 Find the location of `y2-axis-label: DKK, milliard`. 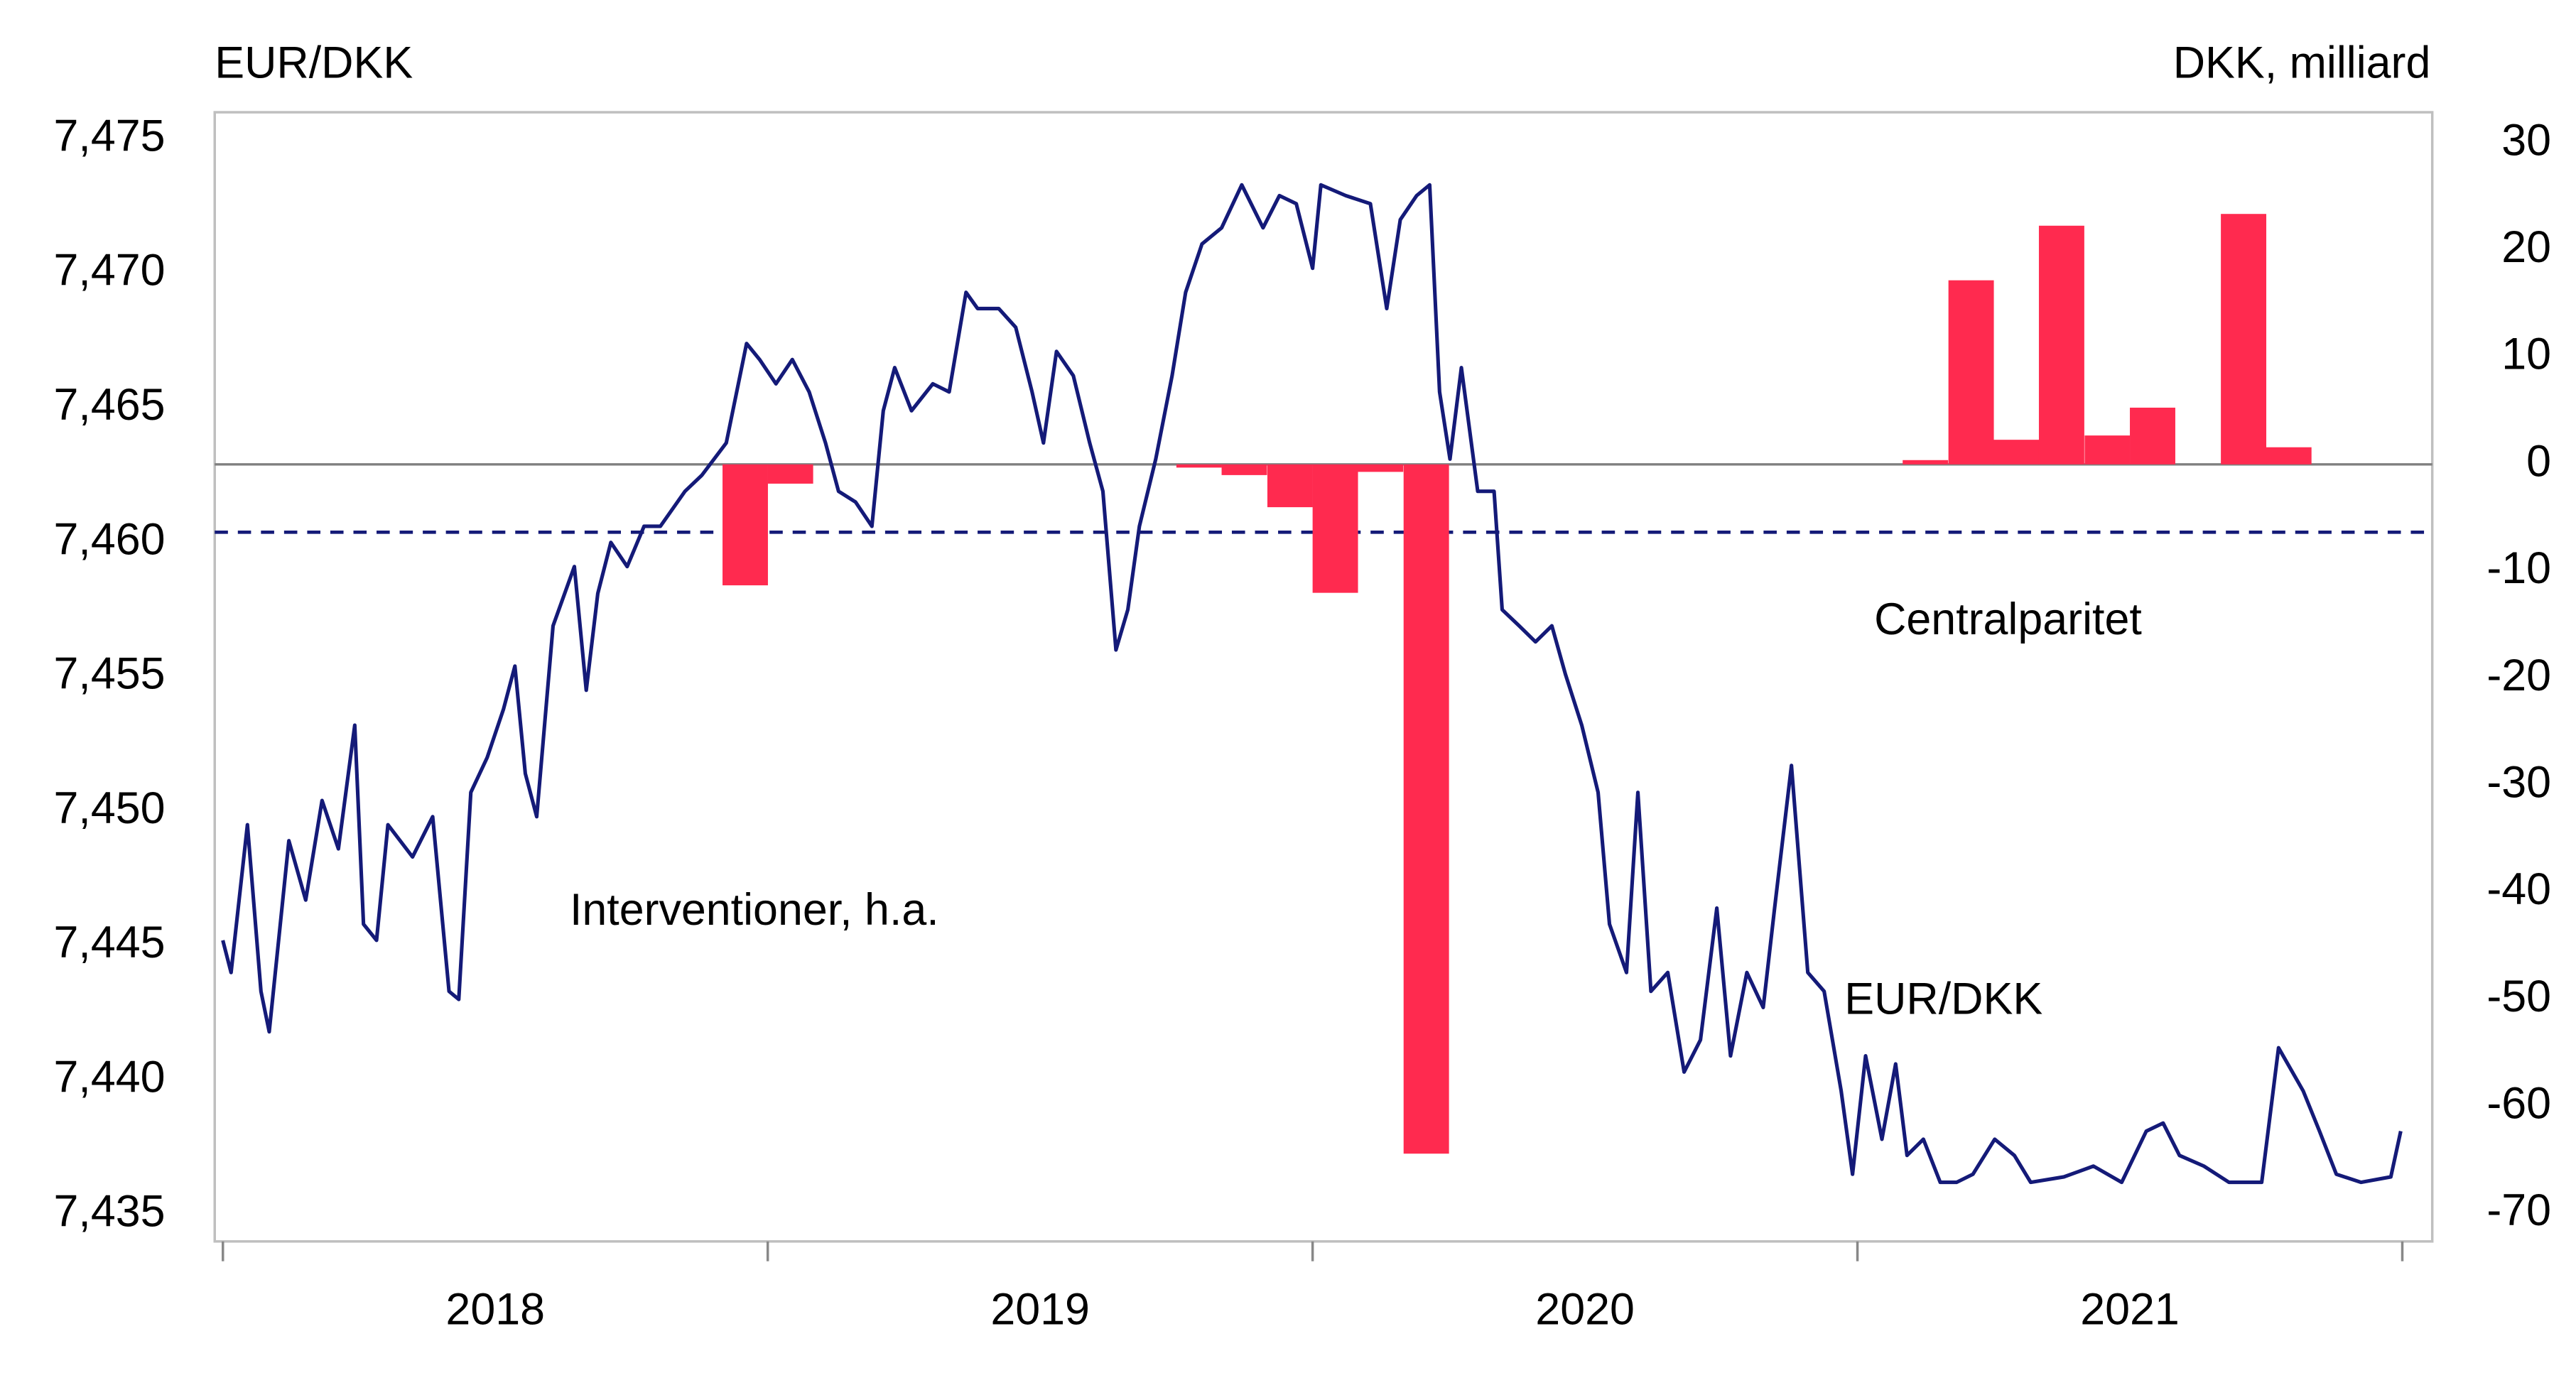

y2-axis-label: DKK, milliard is located at coordinates (2302, 63).